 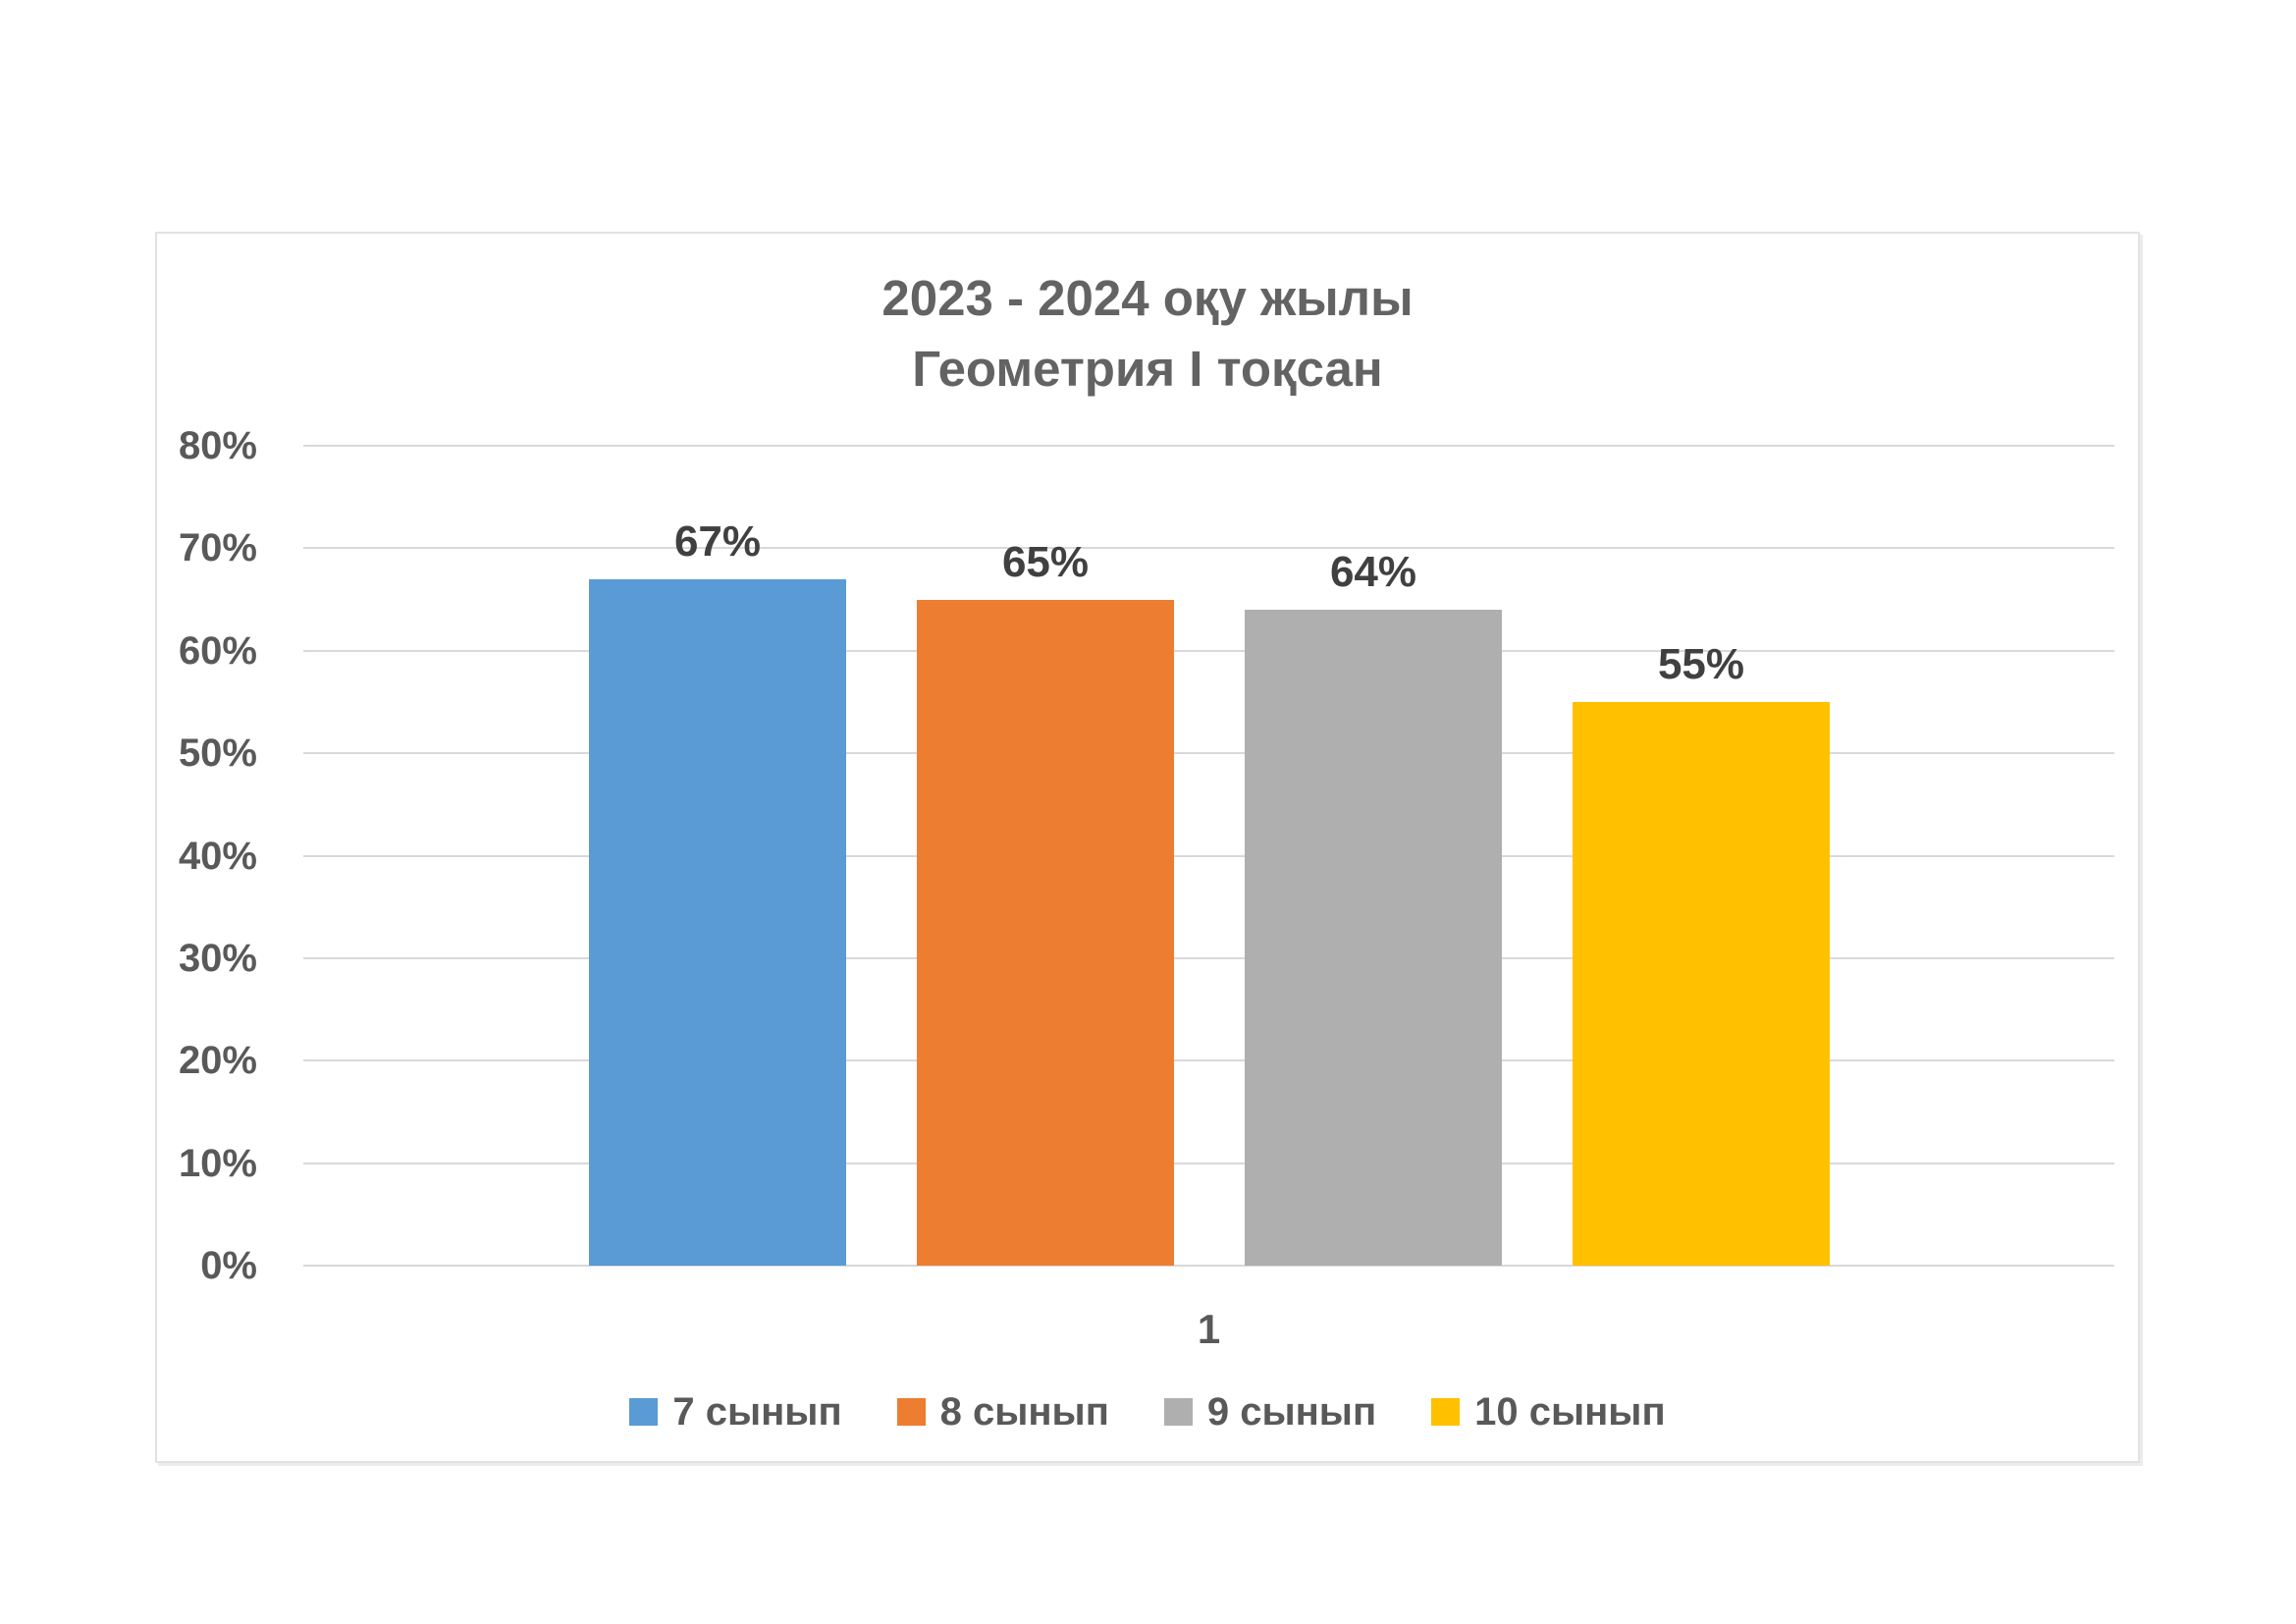 What do you see at coordinates (1024, 1412) in the screenshot?
I see `legend-item-label: 8 сынып` at bounding box center [1024, 1412].